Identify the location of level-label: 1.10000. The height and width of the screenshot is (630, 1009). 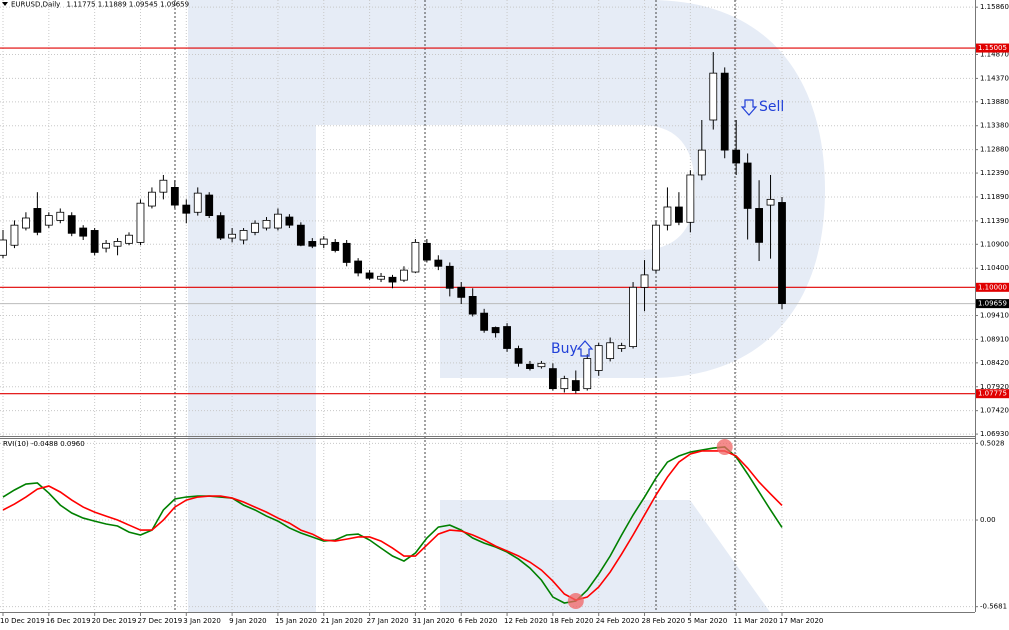
(992, 287).